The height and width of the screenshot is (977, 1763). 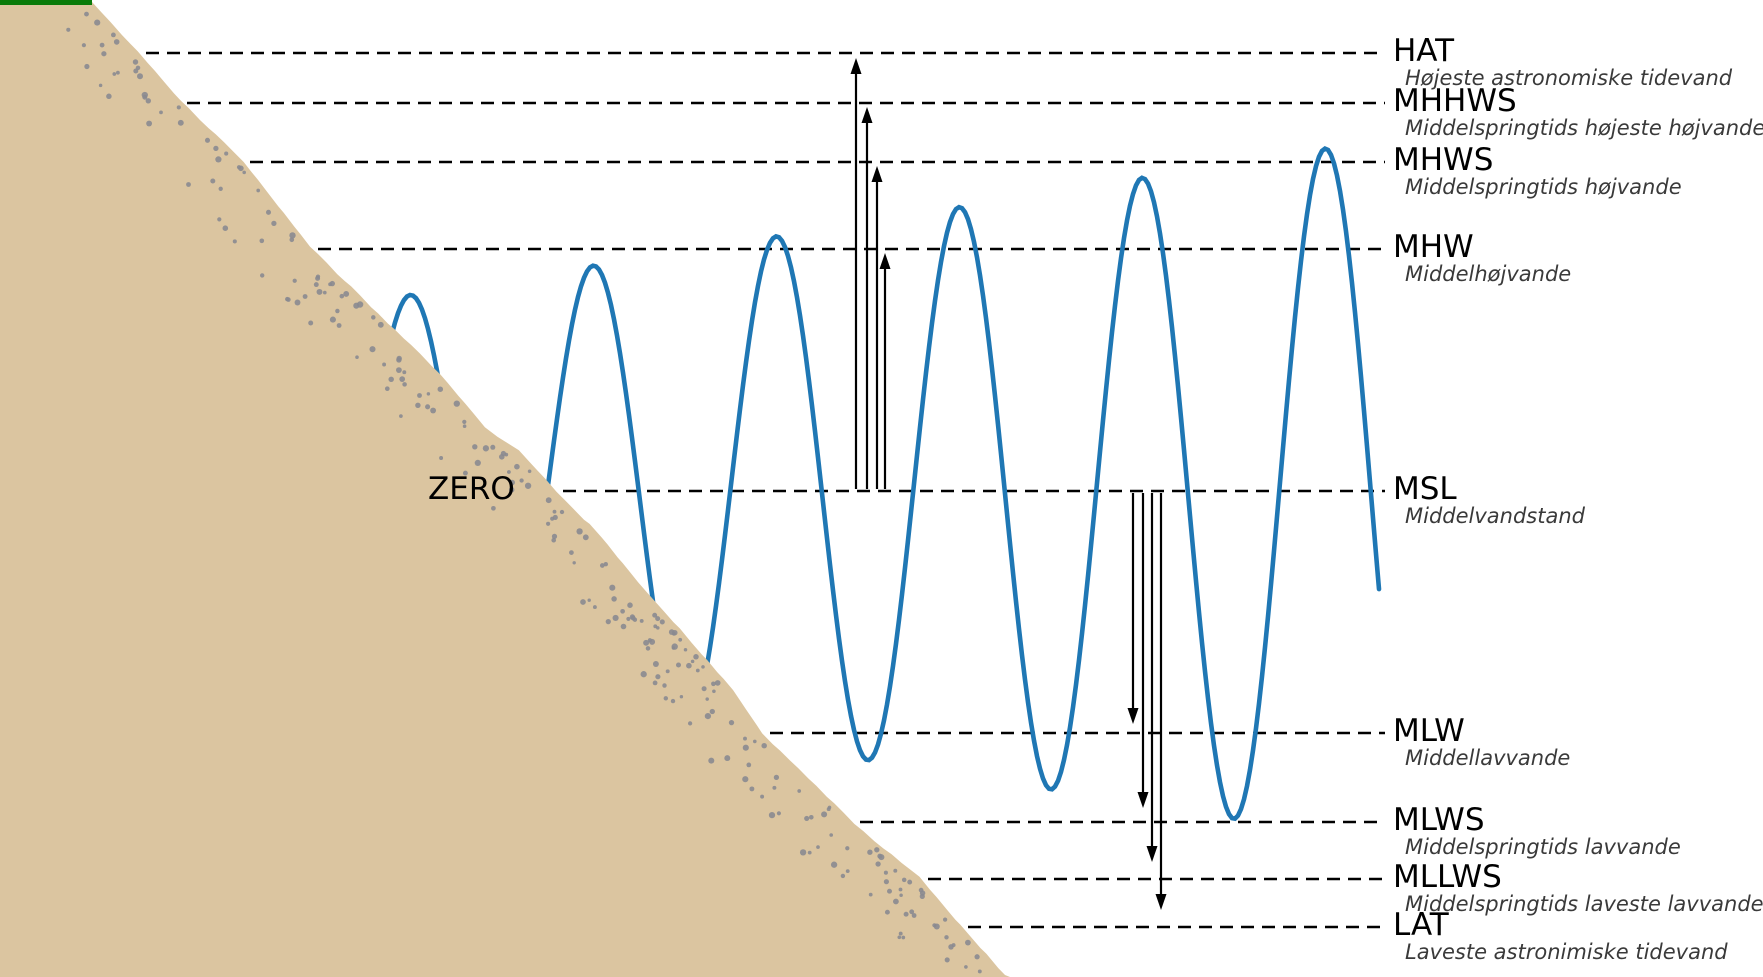 I want to click on zero-datum-label: ZERO, so click(x=471, y=489).